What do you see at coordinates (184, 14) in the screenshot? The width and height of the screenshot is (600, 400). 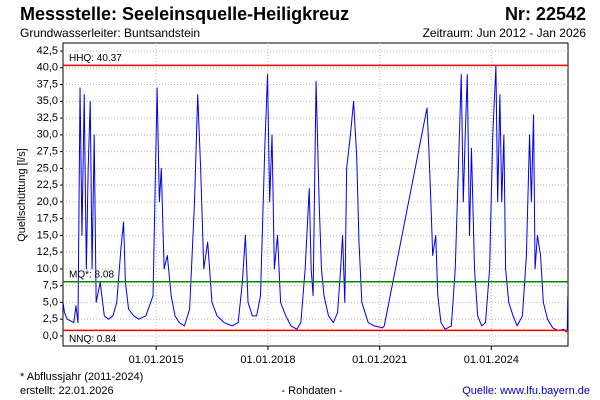 I see `chart-title: Messstelle: Seeleinsquelle-Heiligkreuz` at bounding box center [184, 14].